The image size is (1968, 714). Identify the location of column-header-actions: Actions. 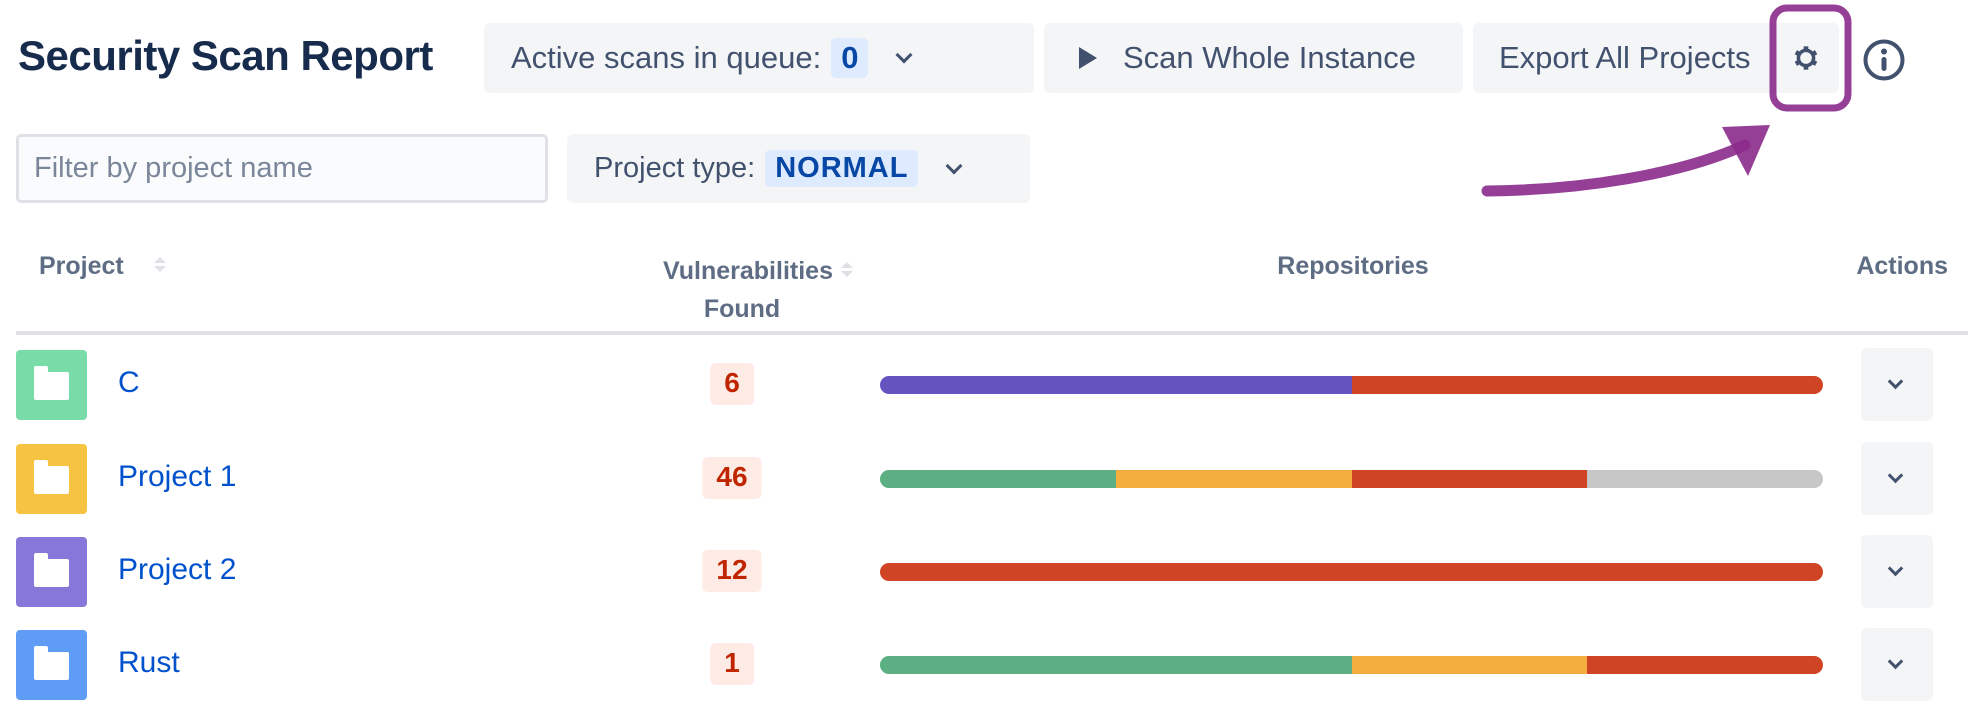
(1902, 266).